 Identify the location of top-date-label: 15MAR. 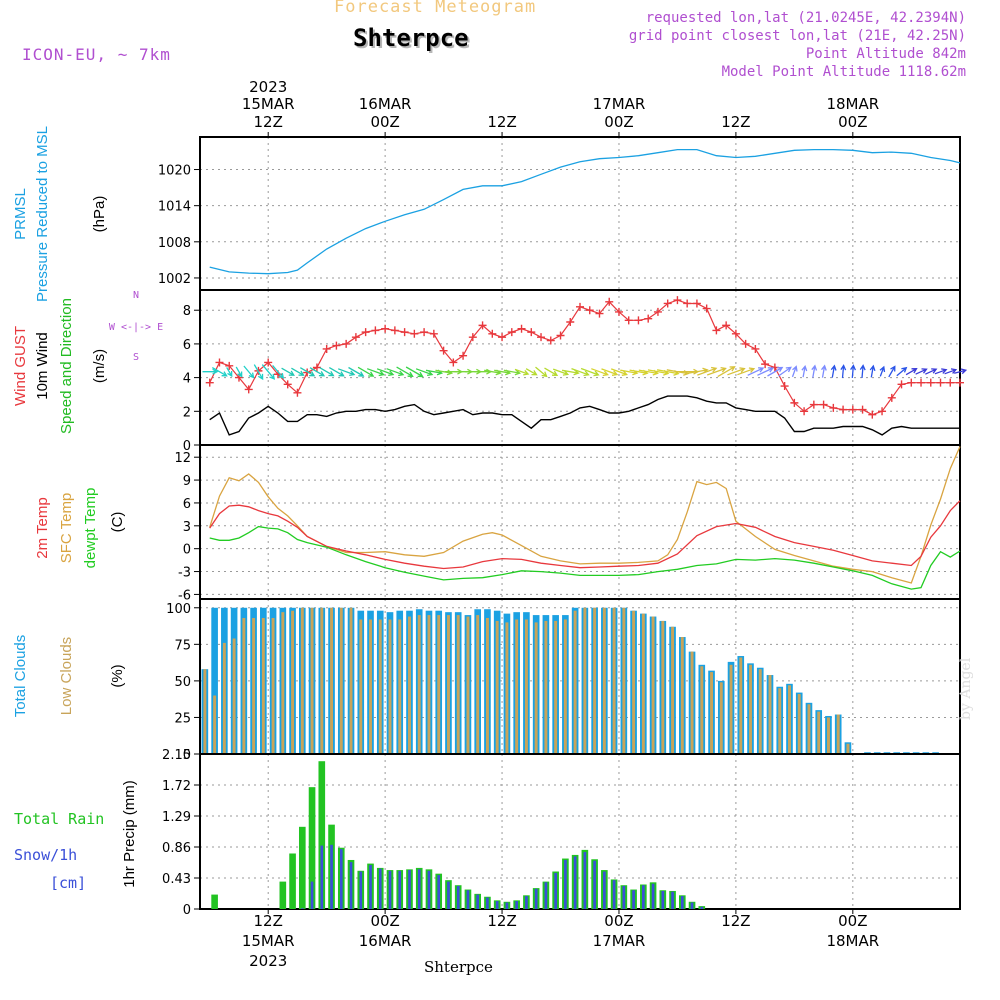
(268, 104).